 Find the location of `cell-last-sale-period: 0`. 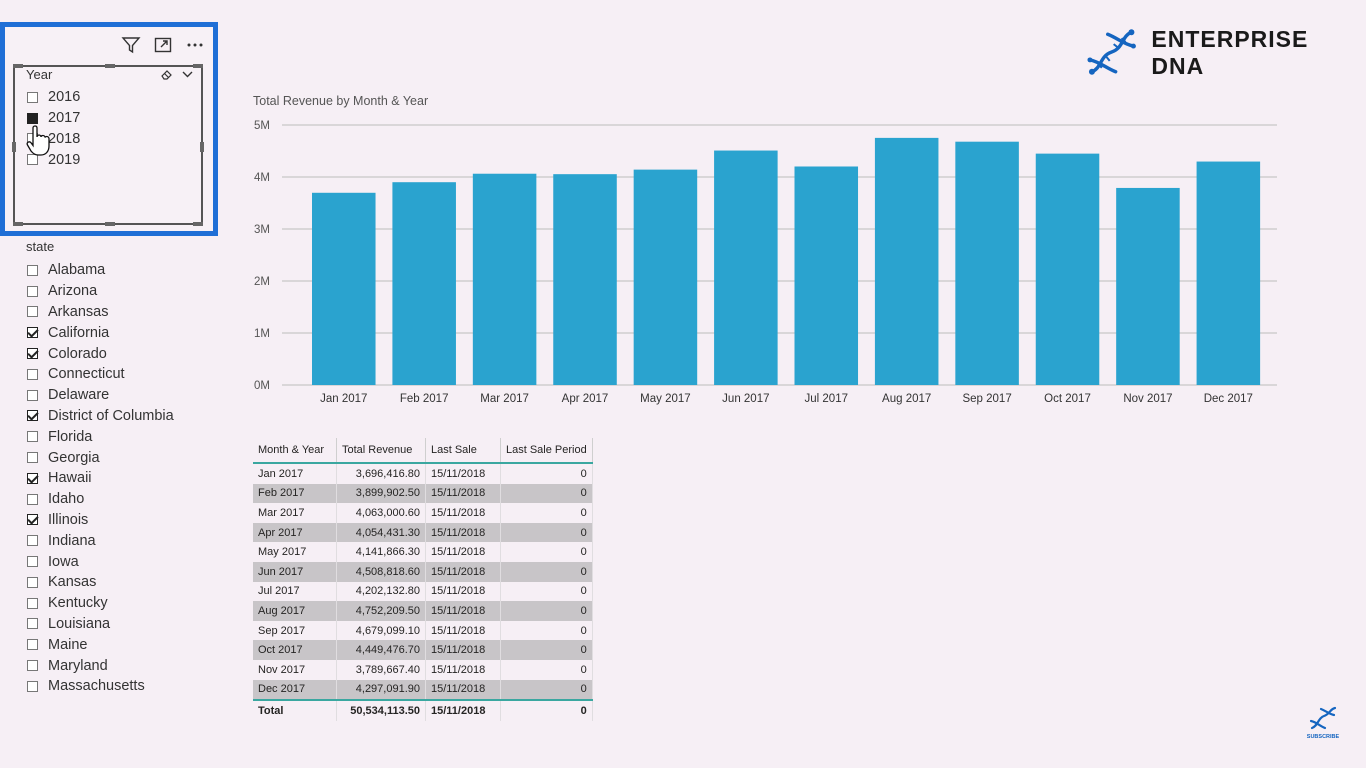

cell-last-sale-period: 0 is located at coordinates (546, 532).